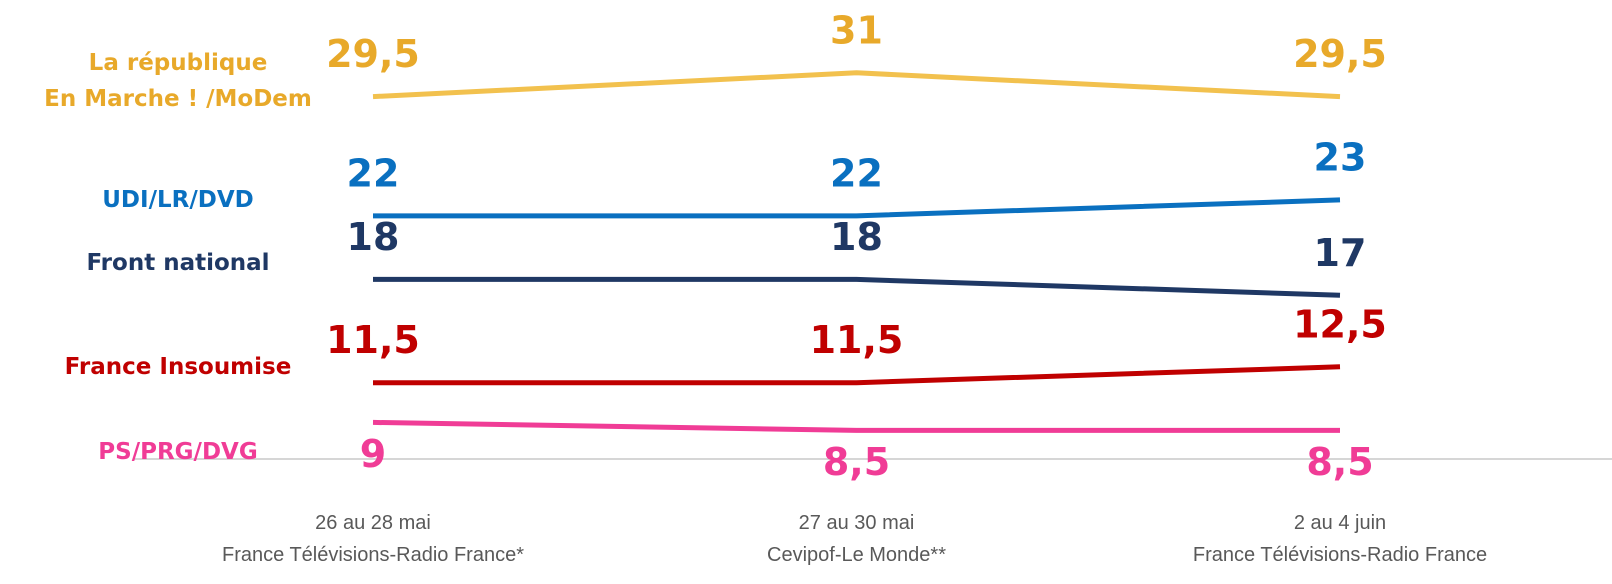 Image resolution: width=1612 pixels, height=584 pixels. What do you see at coordinates (1340, 253) in the screenshot?
I see `value-label: 17` at bounding box center [1340, 253].